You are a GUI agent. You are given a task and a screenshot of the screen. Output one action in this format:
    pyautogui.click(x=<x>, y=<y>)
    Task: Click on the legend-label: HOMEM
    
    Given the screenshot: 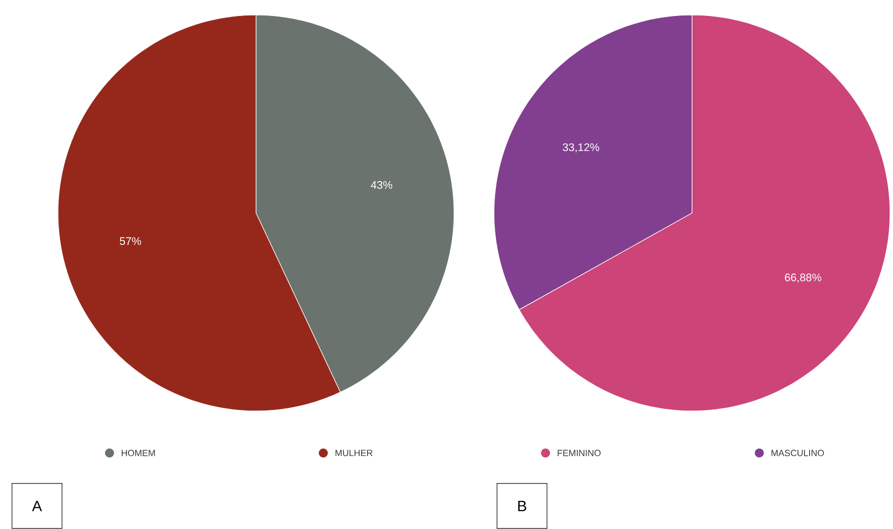 What is the action you would take?
    pyautogui.click(x=138, y=453)
    